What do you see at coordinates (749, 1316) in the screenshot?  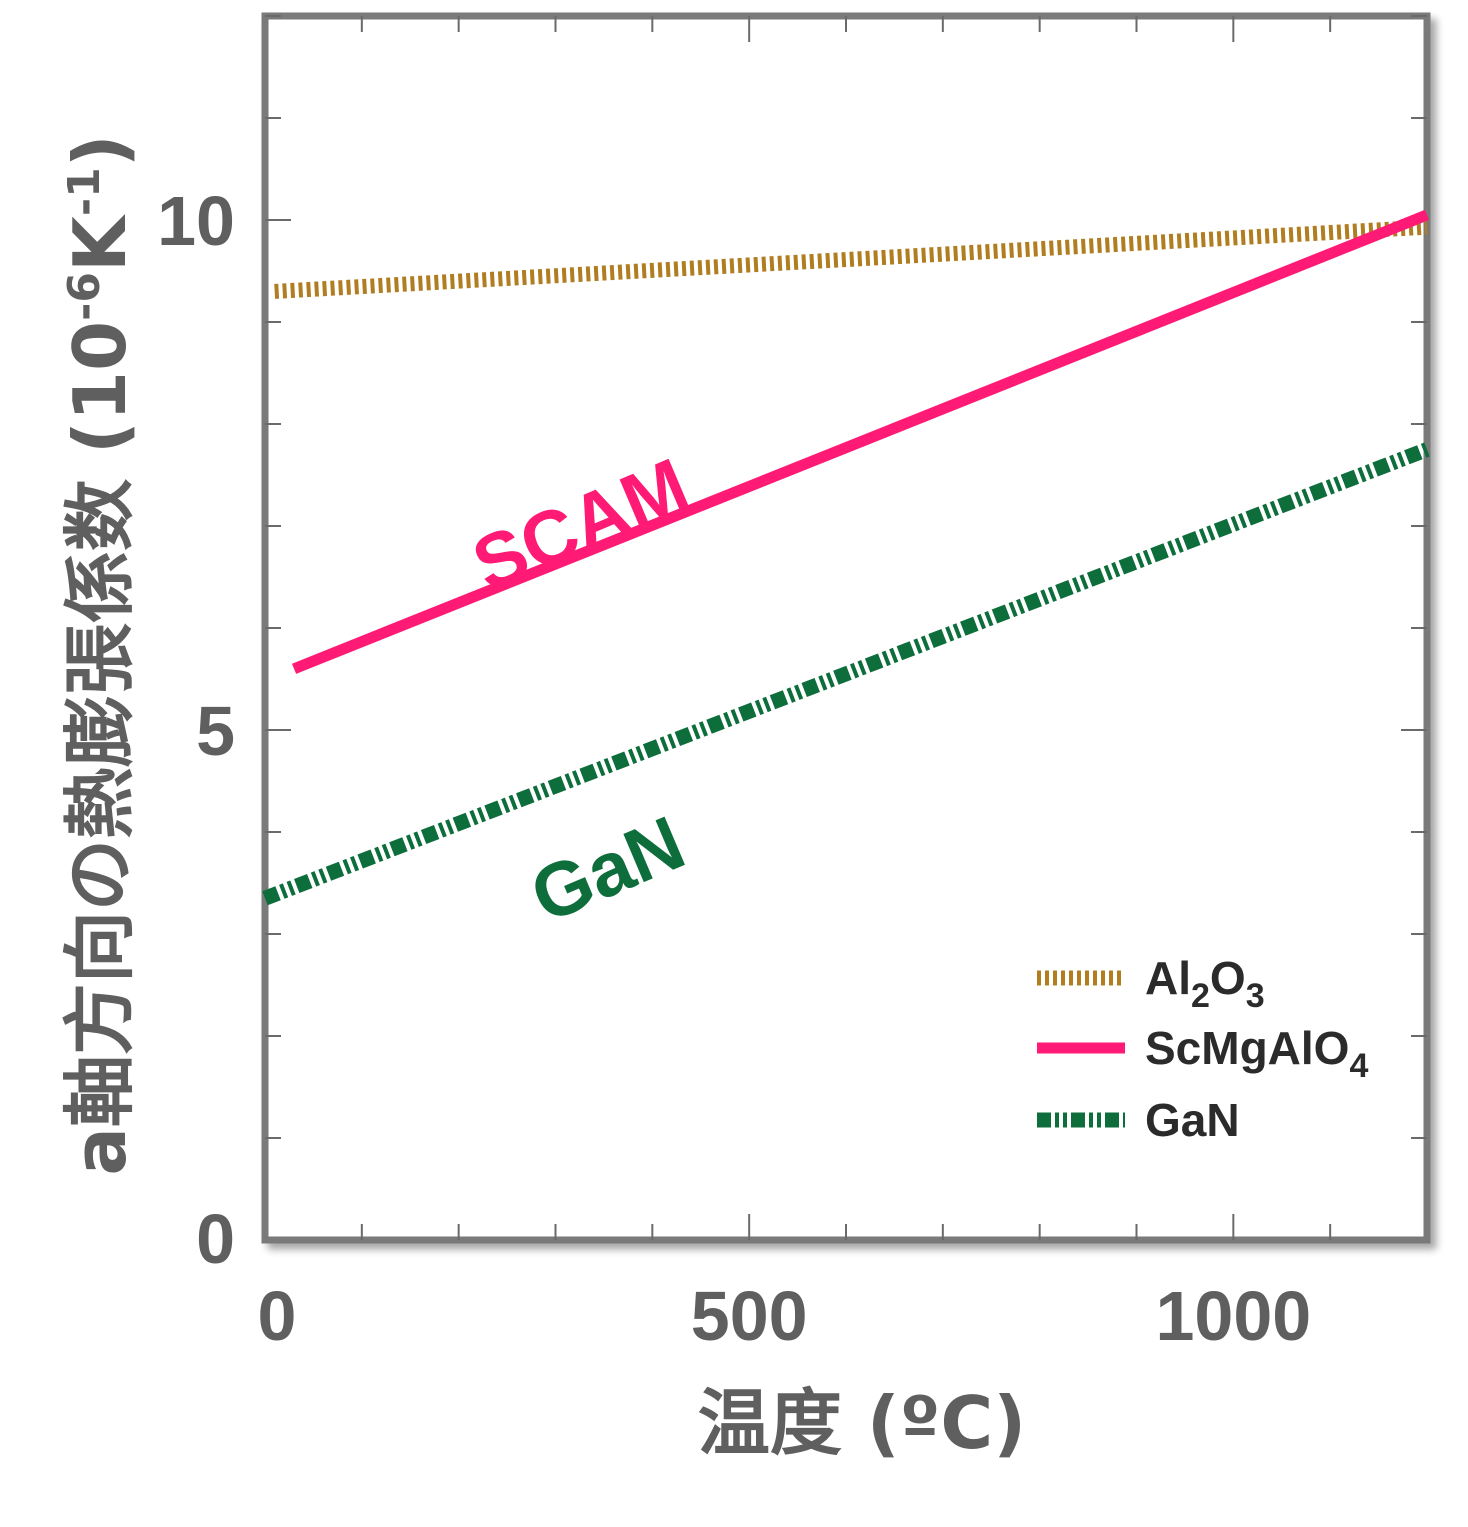 I see `x-tick-label: 500` at bounding box center [749, 1316].